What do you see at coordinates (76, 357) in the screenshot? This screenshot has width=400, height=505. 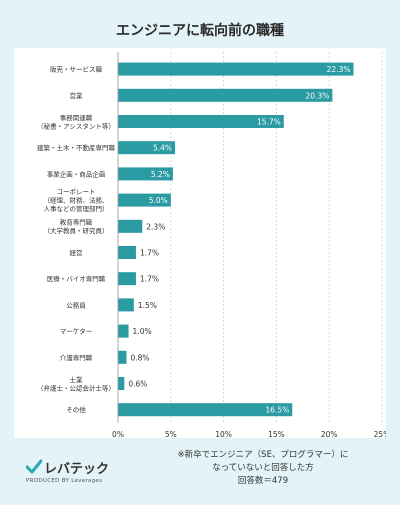 I see `category-label: 介護専門職` at bounding box center [76, 357].